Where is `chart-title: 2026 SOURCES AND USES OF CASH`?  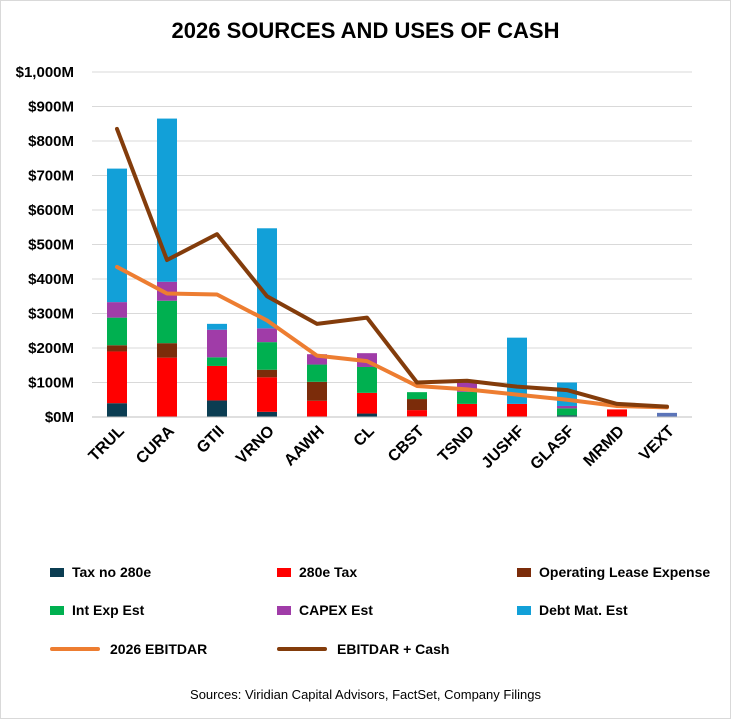 chart-title: 2026 SOURCES AND USES OF CASH is located at coordinates (365, 30).